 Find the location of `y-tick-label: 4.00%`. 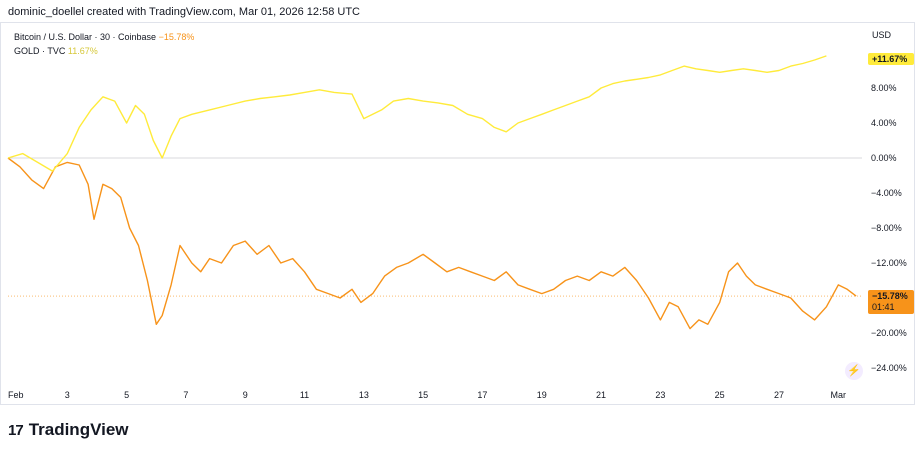

y-tick-label: 4.00% is located at coordinates (884, 123).